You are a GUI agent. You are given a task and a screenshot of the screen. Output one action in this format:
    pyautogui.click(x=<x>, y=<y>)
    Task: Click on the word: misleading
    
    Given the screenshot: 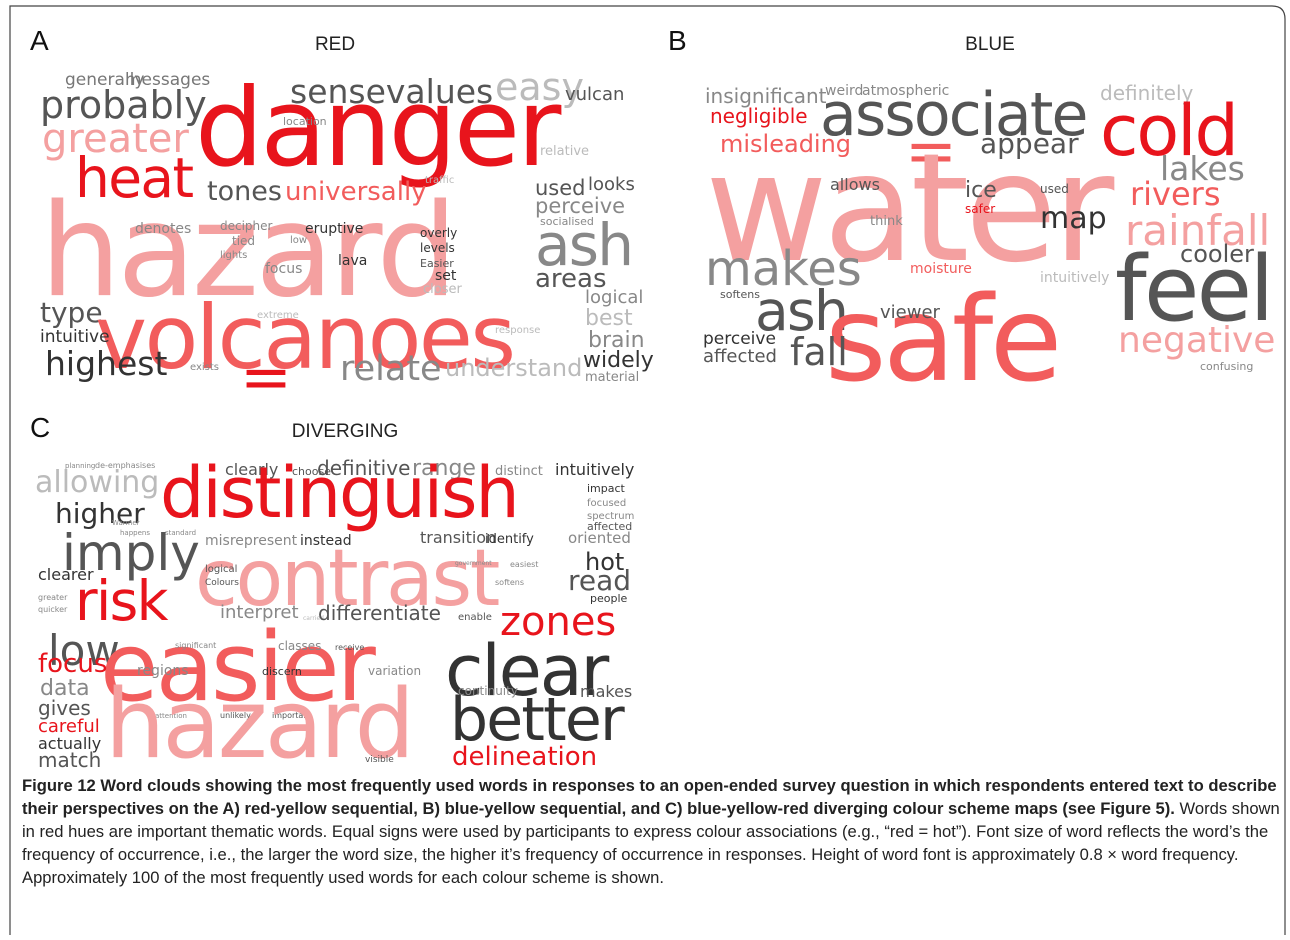 What is the action you would take?
    pyautogui.click(x=785, y=144)
    